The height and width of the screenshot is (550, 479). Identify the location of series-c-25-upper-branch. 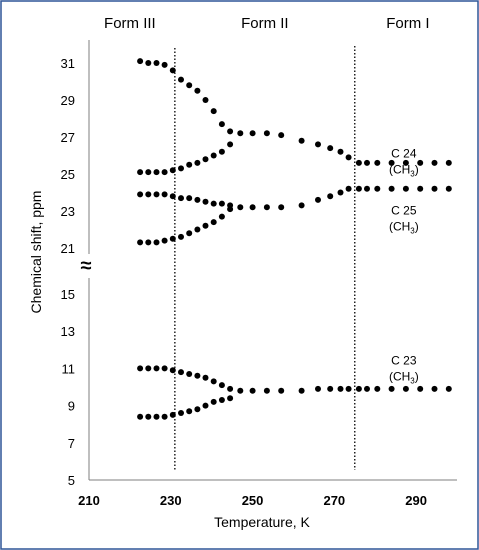
(211, 201).